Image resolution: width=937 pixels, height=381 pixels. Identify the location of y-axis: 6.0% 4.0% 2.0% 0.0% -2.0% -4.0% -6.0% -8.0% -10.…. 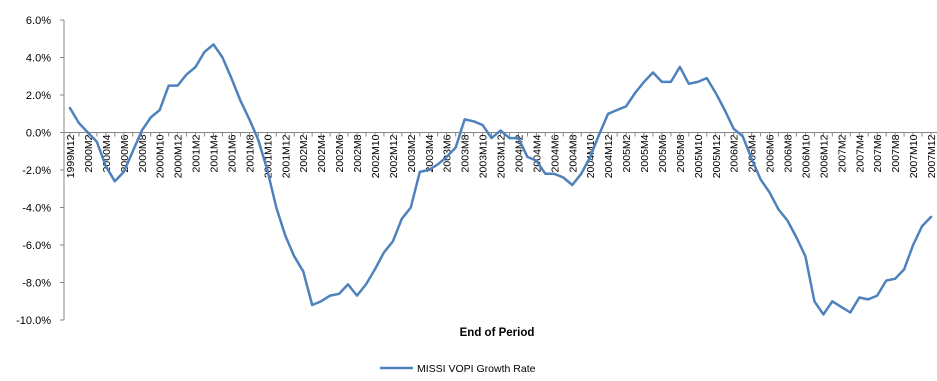
(40, 171).